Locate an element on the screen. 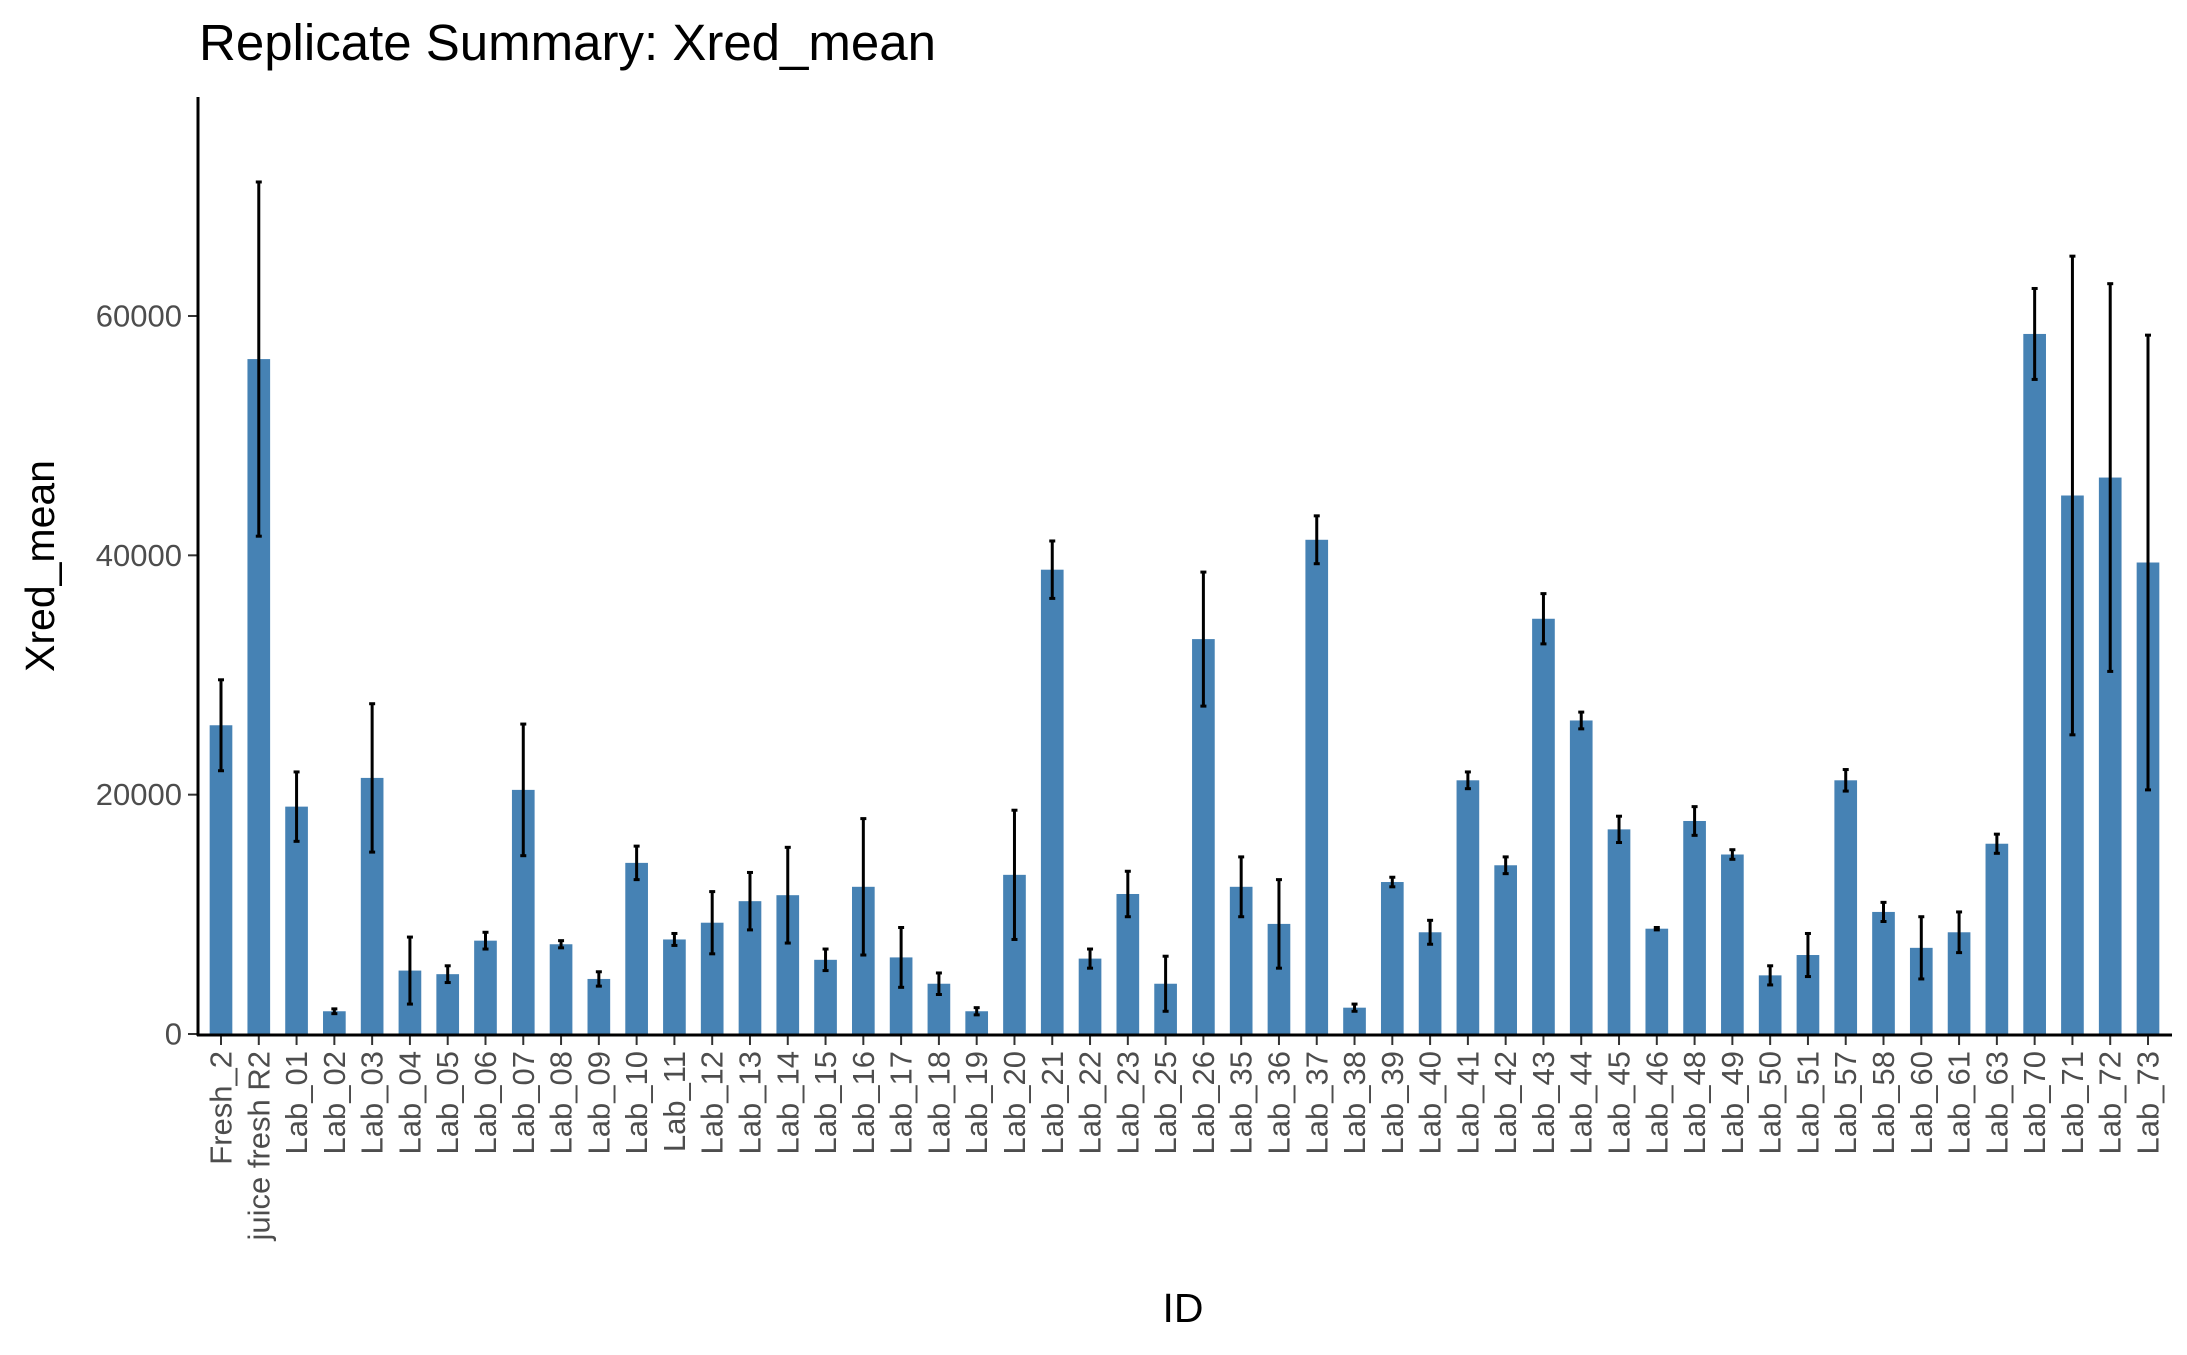 Image resolution: width=2187 pixels, height=1355 pixels. x-tick-label: Lab_73 is located at coordinates (2148, 1102).